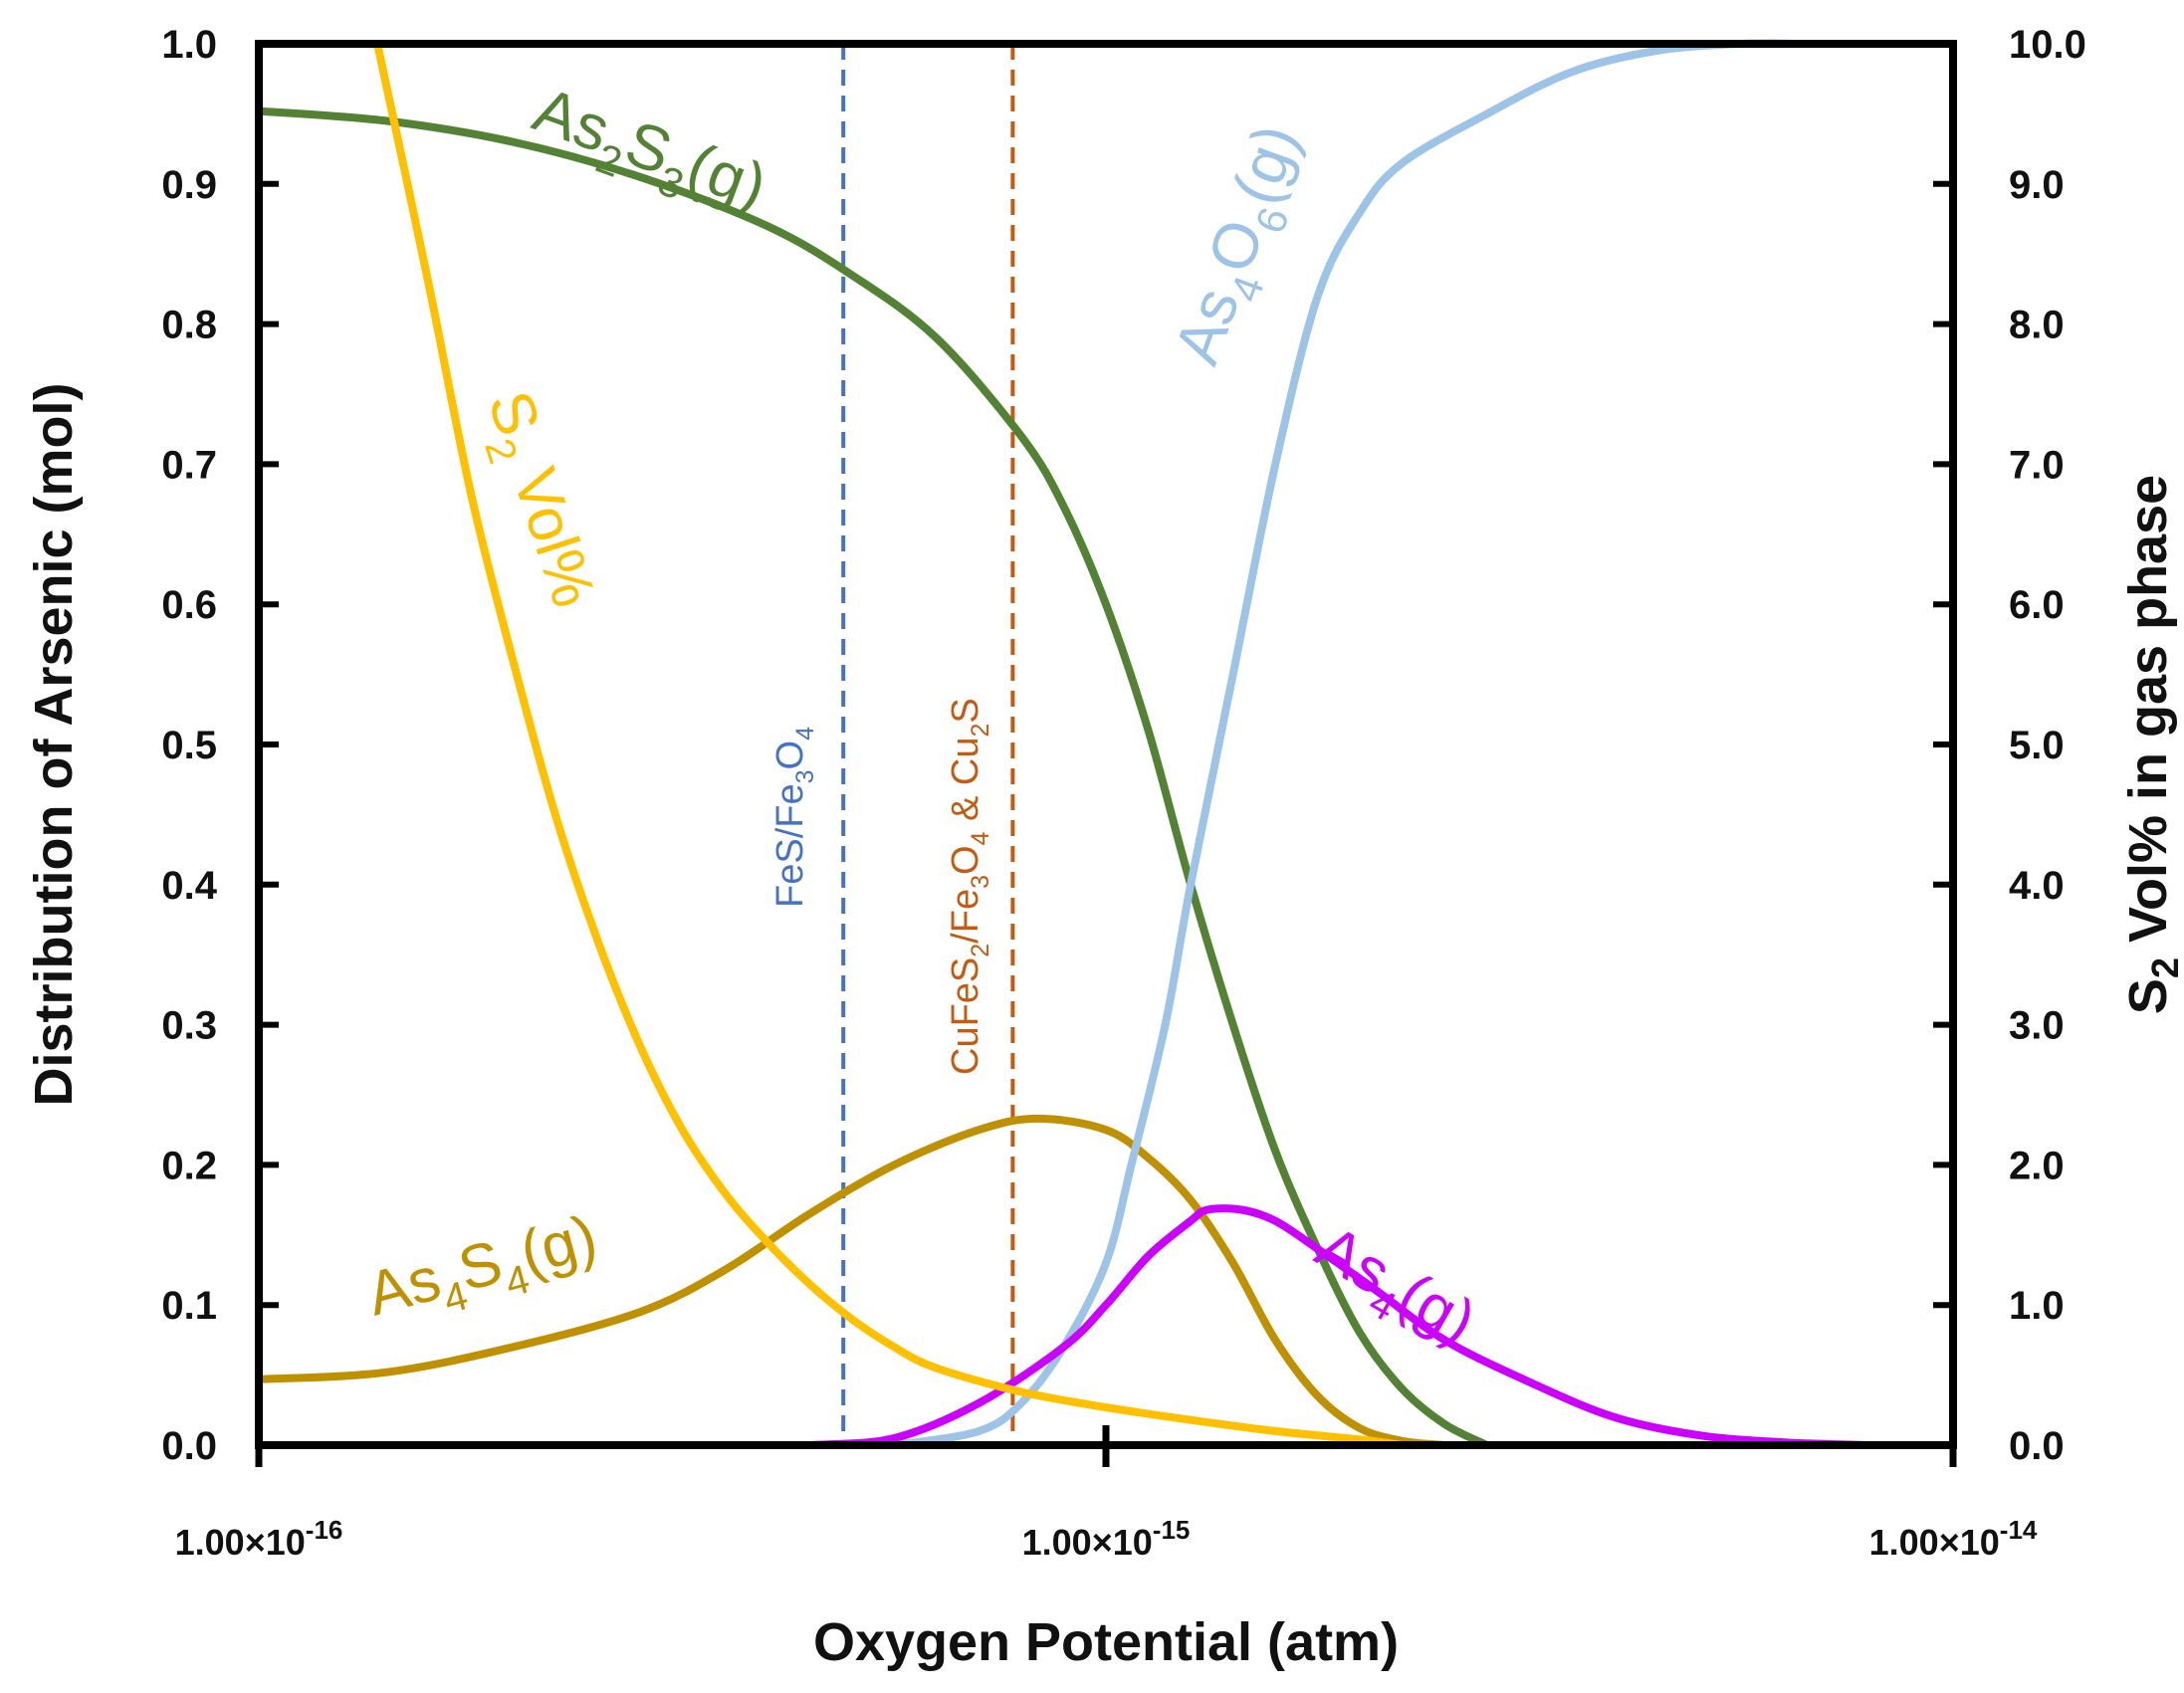  What do you see at coordinates (54, 745) in the screenshot?
I see `y-axis-left-title: Distribution of Arsenic (mol)` at bounding box center [54, 745].